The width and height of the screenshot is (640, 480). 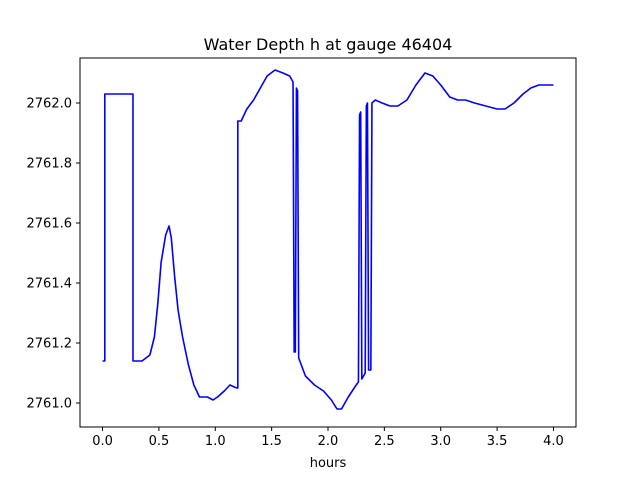 I want to click on y-tick-label: 2761.0, so click(x=50, y=404).